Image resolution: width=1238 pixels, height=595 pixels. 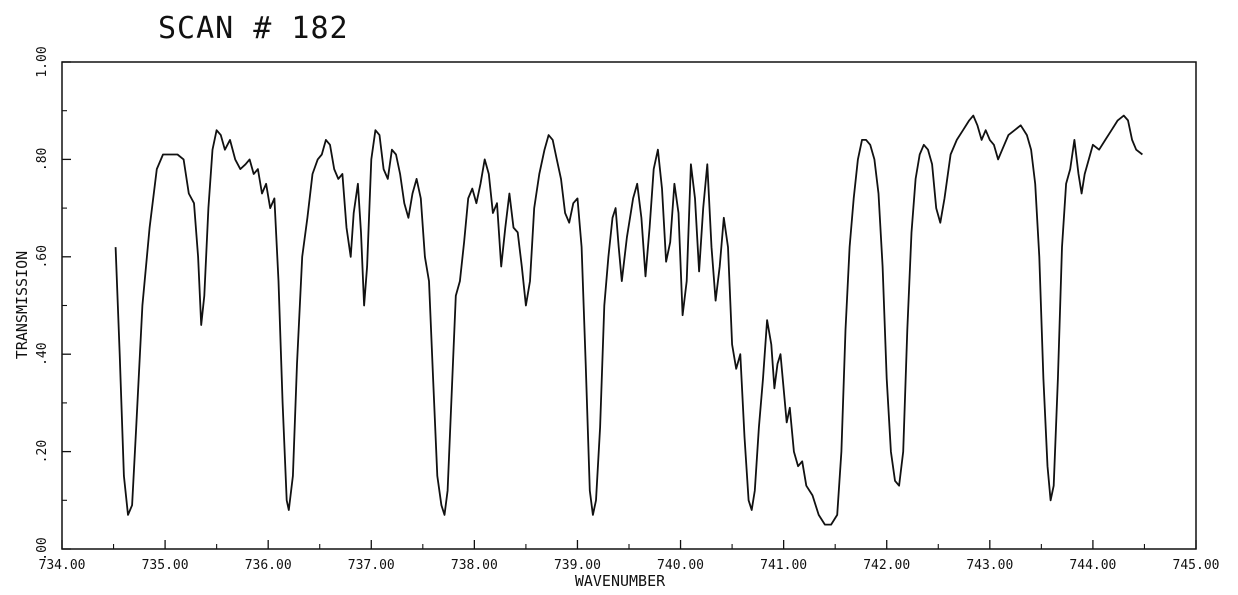 What do you see at coordinates (680, 565) in the screenshot?
I see `x-tick-label: 740.00` at bounding box center [680, 565].